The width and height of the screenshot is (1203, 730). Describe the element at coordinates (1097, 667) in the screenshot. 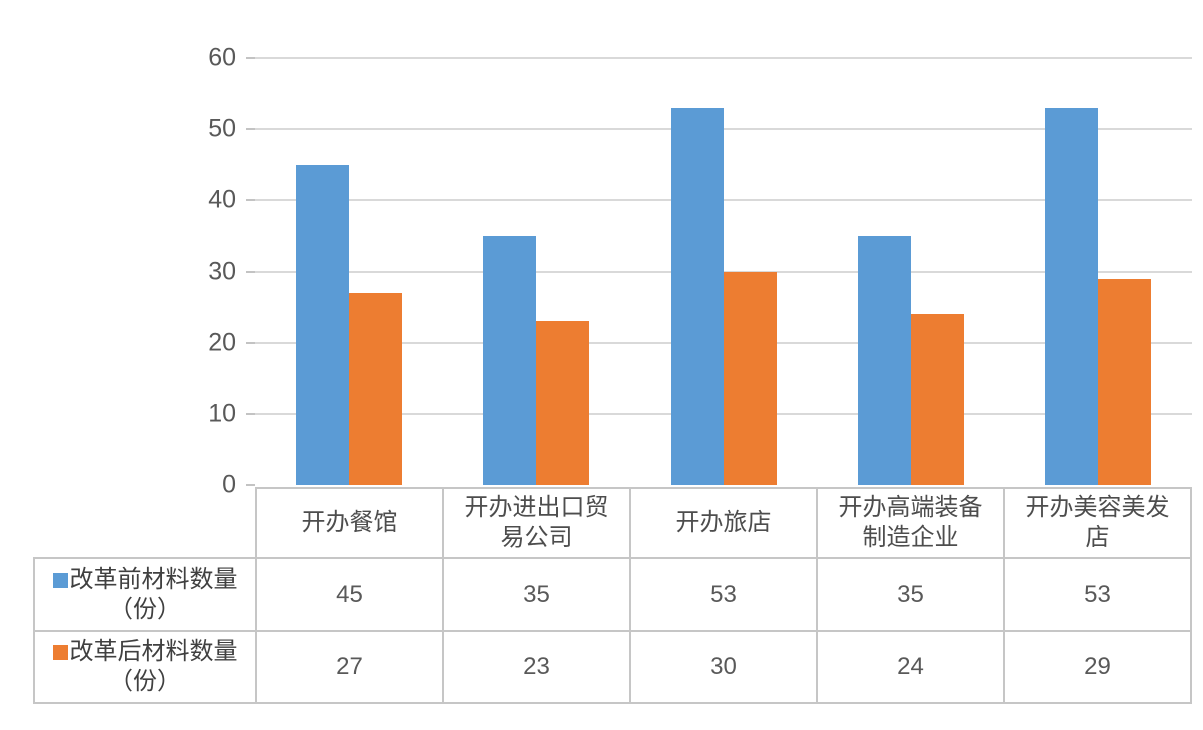

I see `table-value-cell: 29` at that location.